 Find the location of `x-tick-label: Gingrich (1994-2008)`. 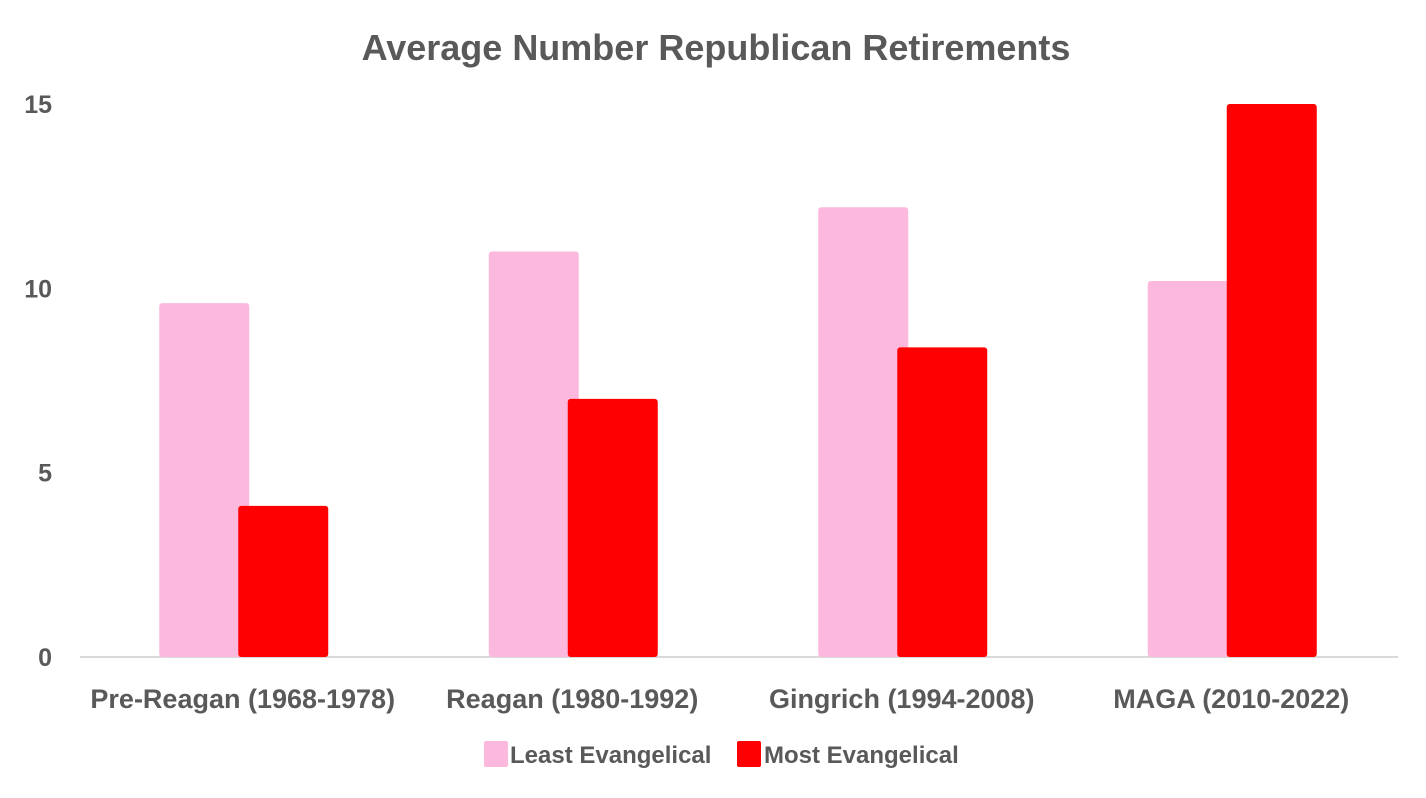

x-tick-label: Gingrich (1994-2008) is located at coordinates (902, 699).